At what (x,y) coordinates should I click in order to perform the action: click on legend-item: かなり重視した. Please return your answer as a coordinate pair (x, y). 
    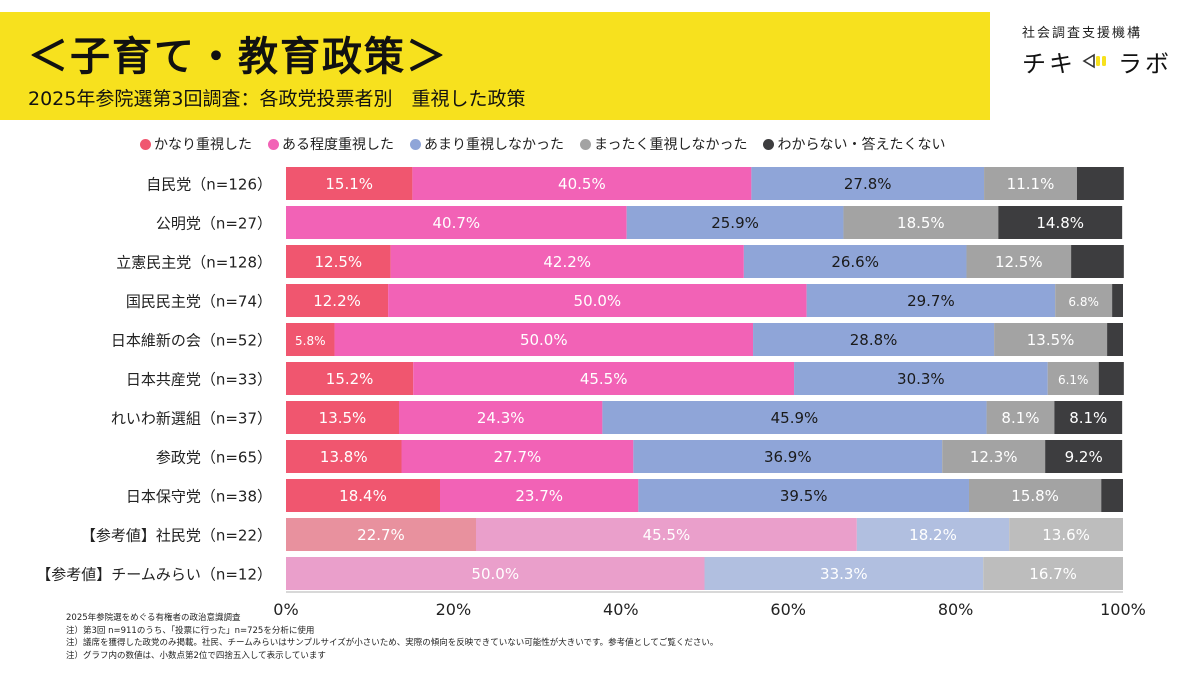
    Looking at the image, I should click on (196, 144).